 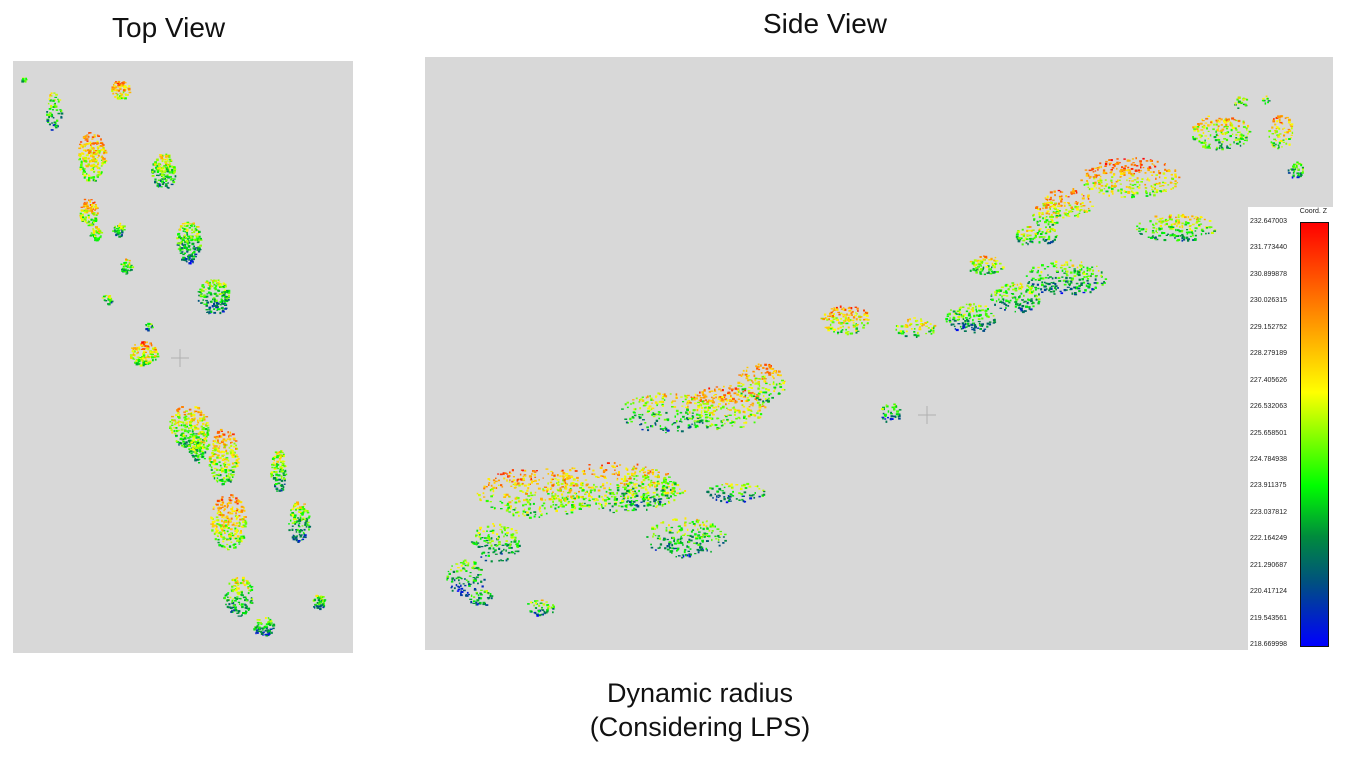 What do you see at coordinates (1268, 592) in the screenshot?
I see `color-scale-tick: 220.417124` at bounding box center [1268, 592].